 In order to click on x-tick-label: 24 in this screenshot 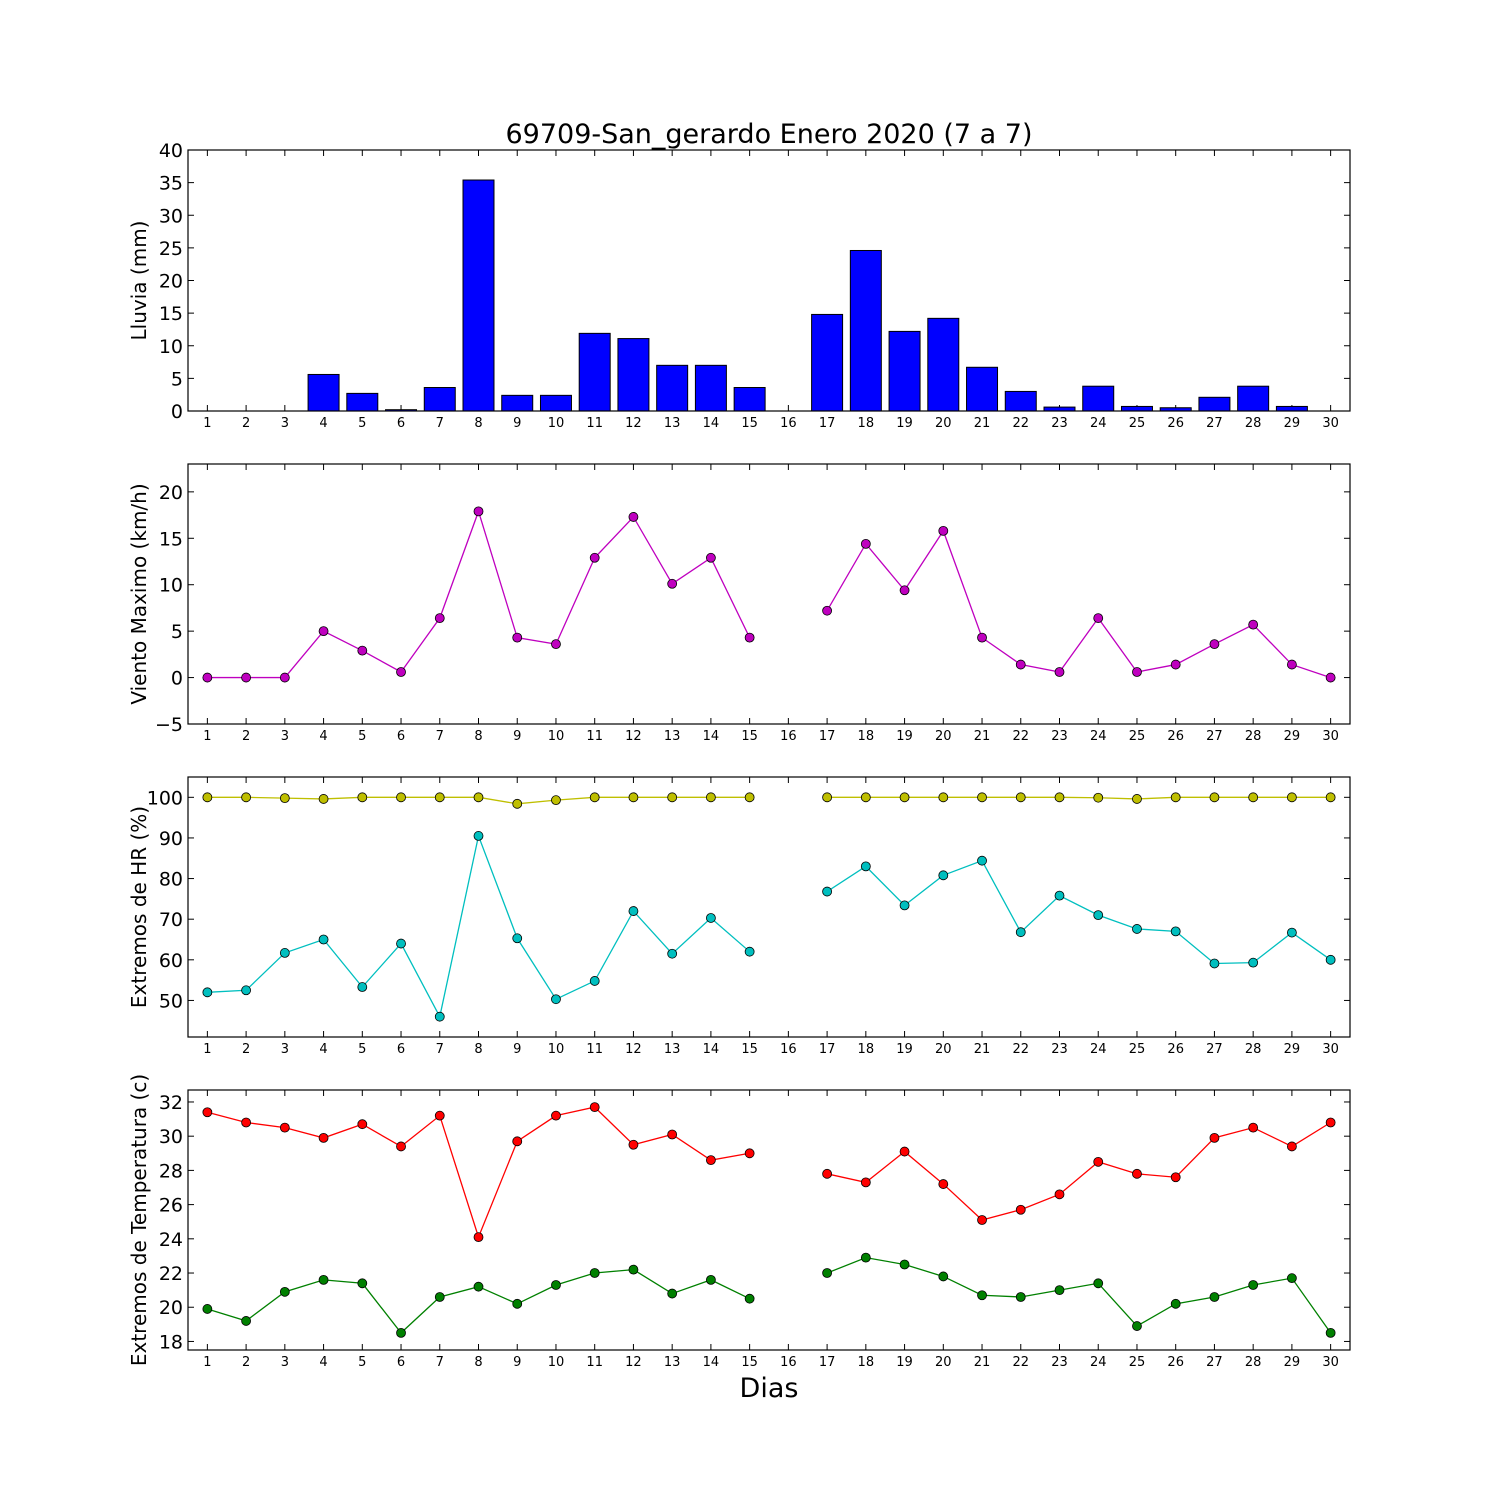, I will do `click(1098, 736)`.